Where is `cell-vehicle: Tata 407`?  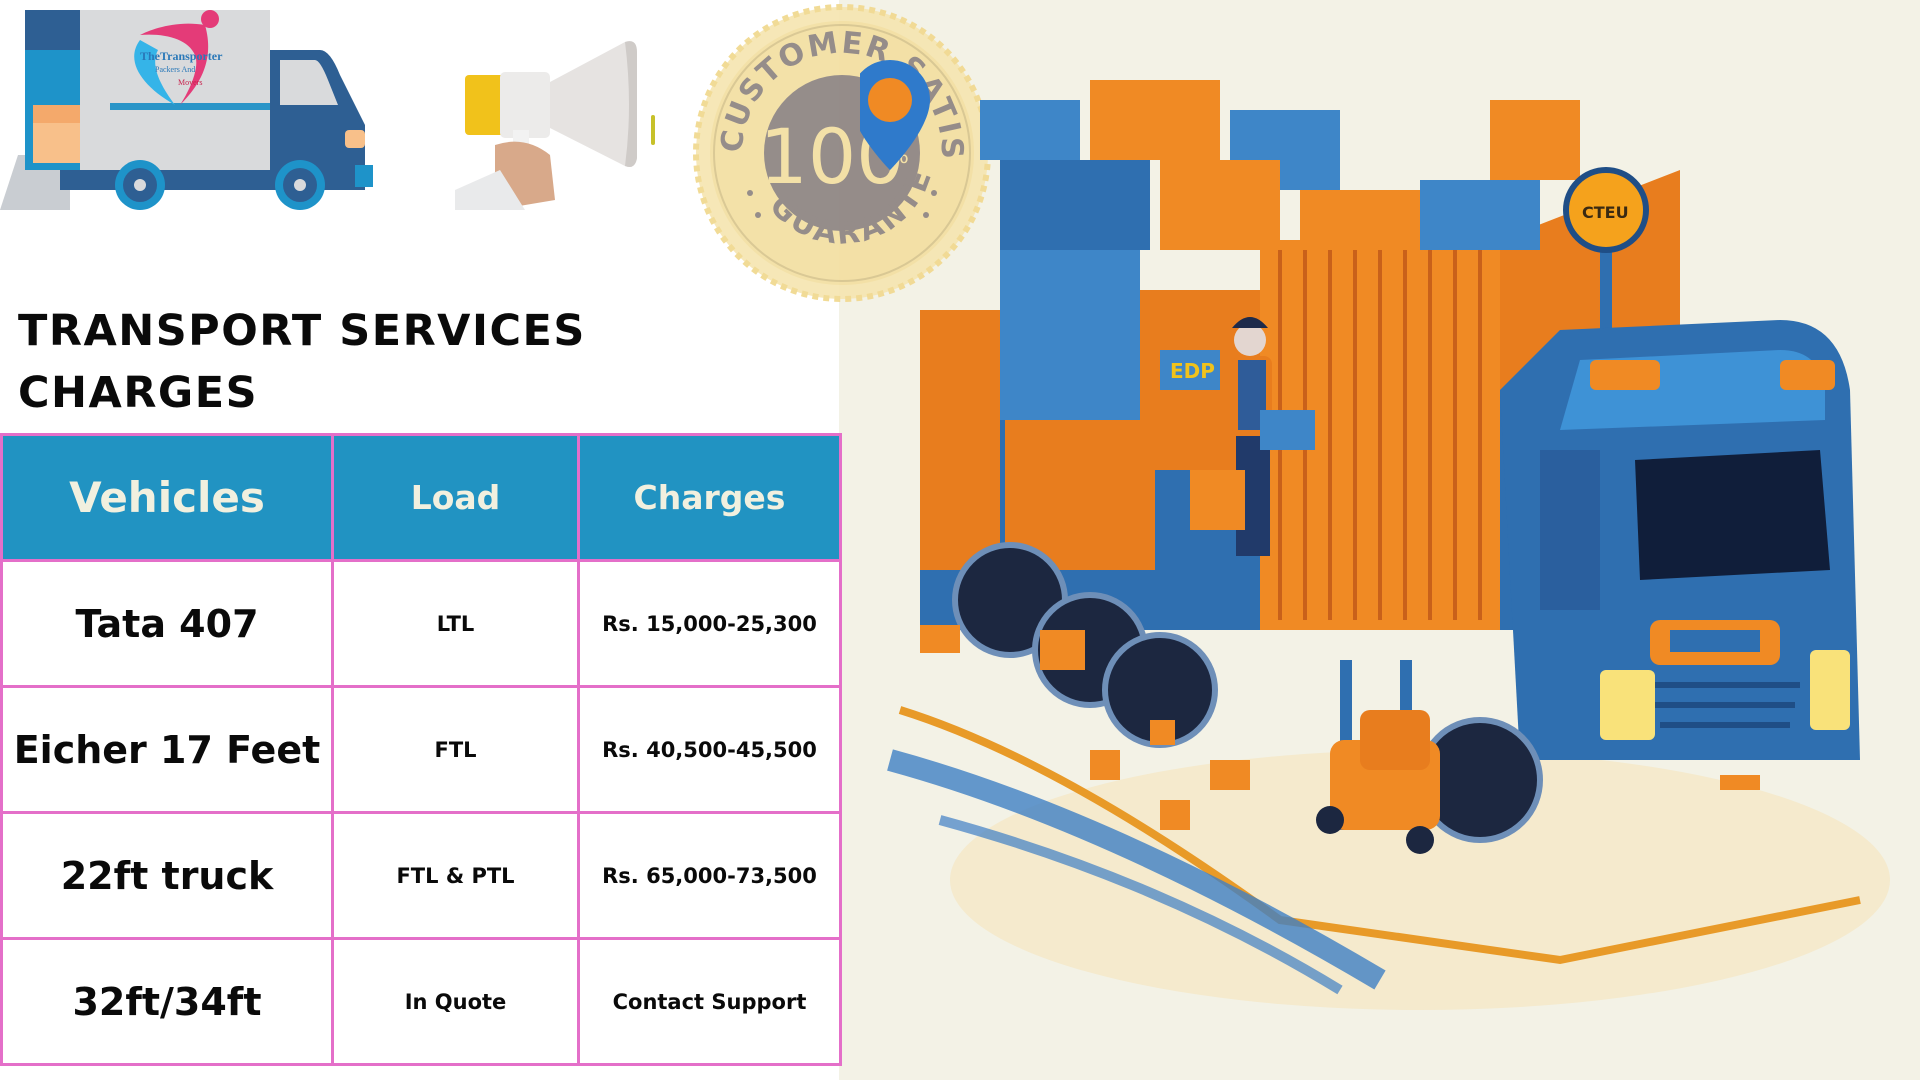 cell-vehicle: Tata 407 is located at coordinates (167, 623).